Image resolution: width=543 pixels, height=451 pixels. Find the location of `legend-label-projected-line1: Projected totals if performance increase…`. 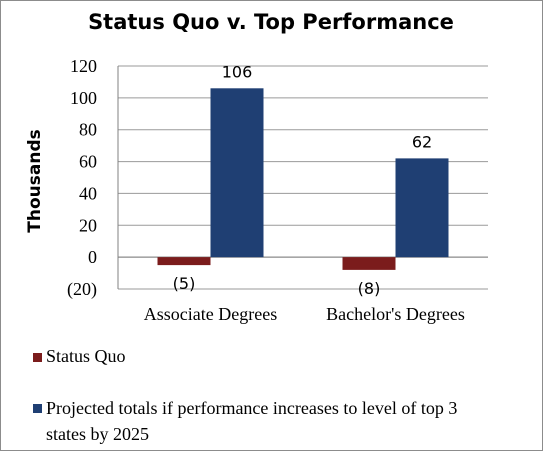

legend-label-projected-line1: Projected totals if performance increase… is located at coordinates (251, 408).